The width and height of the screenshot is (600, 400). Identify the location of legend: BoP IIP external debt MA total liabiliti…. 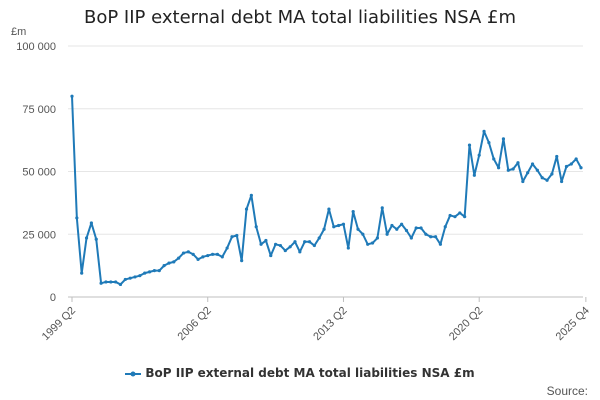
(300, 373).